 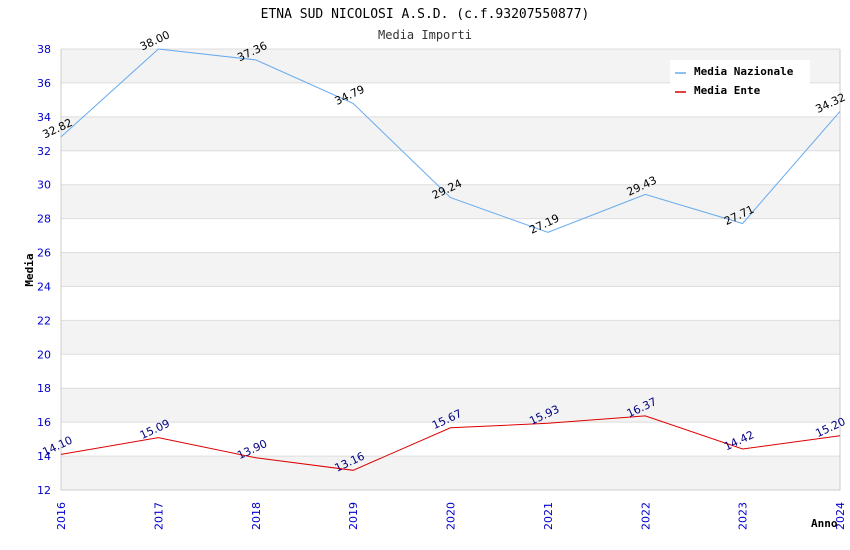 I want to click on x-tick-label: 2017, so click(x=158, y=516).